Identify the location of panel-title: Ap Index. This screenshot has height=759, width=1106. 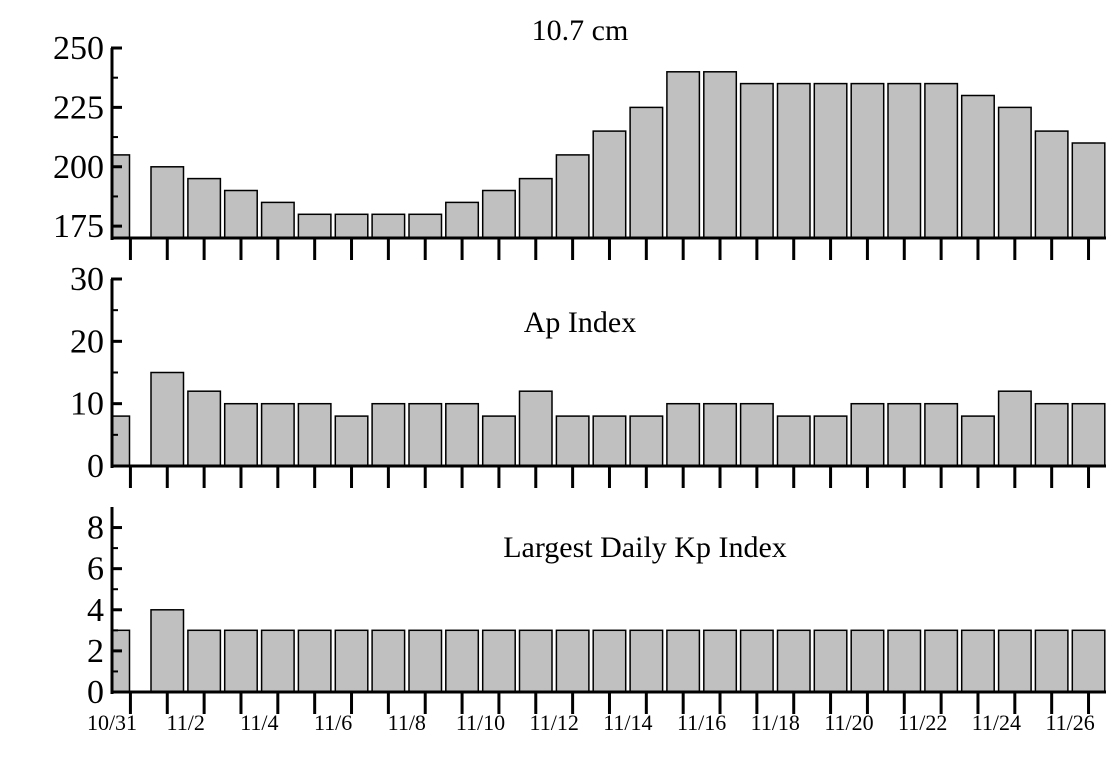
(580, 322).